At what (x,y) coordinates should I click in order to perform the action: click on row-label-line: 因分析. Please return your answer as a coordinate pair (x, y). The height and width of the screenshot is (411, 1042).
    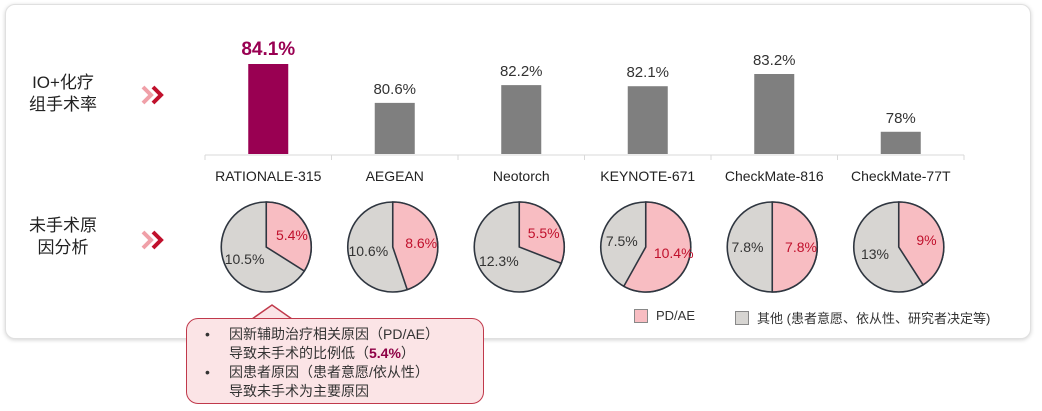
    Looking at the image, I should click on (63, 247).